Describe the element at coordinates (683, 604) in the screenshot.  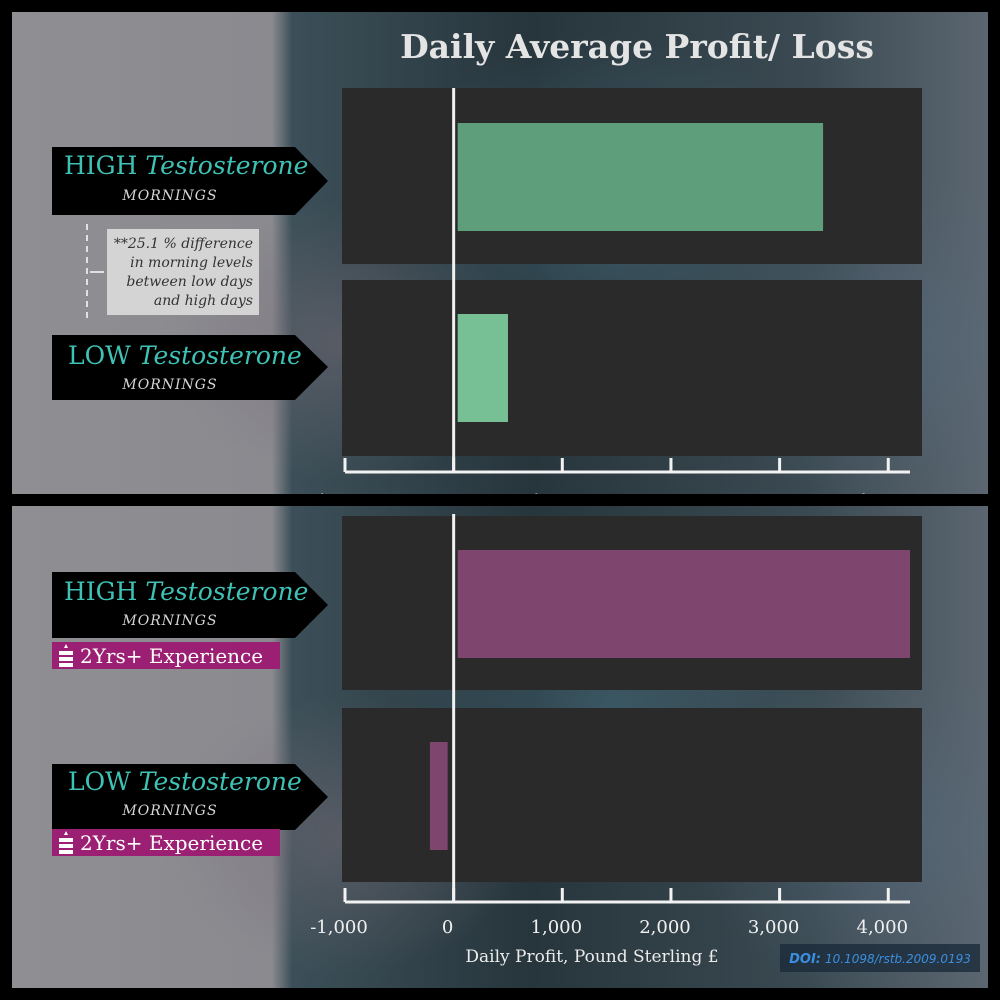
I see `bar-high-testosterone-experienced` at that location.